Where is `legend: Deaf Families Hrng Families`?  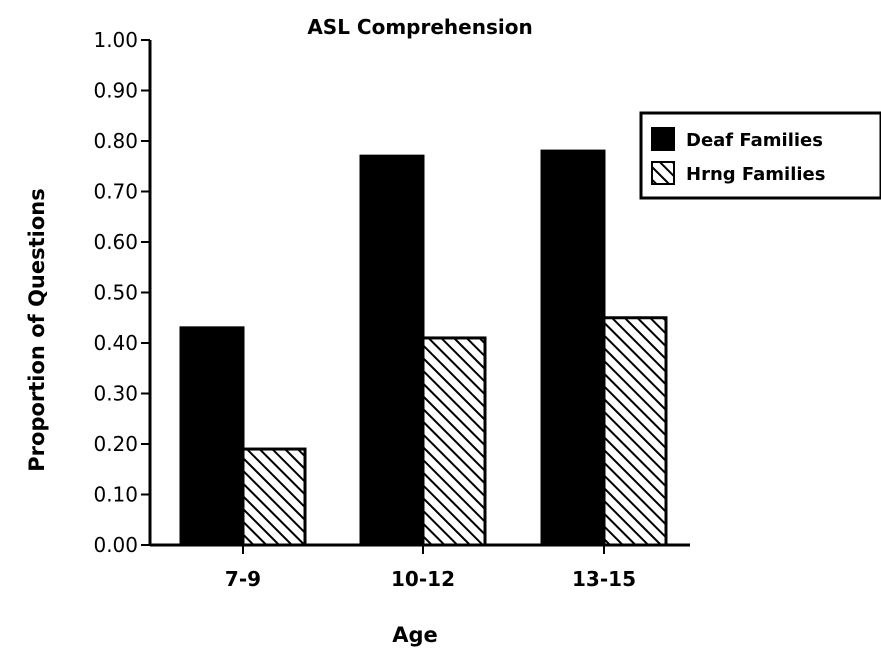
legend: Deaf Families Hrng Families is located at coordinates (760, 155).